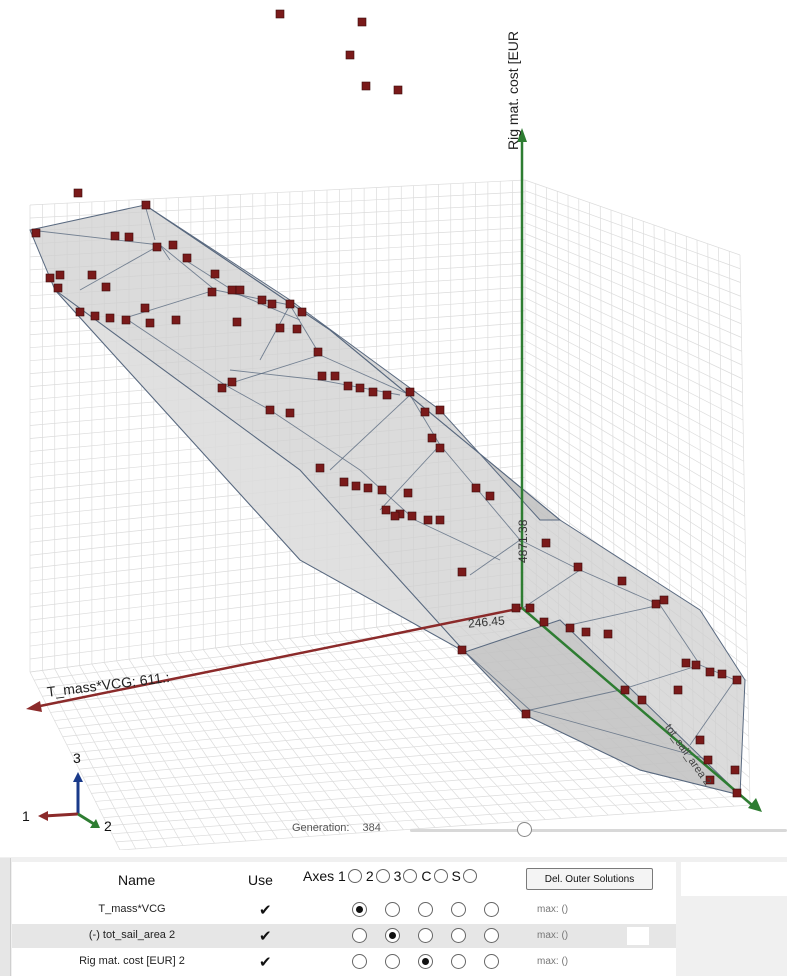  Describe the element at coordinates (281, 657) in the screenshot. I see `left-axis-line` at that location.